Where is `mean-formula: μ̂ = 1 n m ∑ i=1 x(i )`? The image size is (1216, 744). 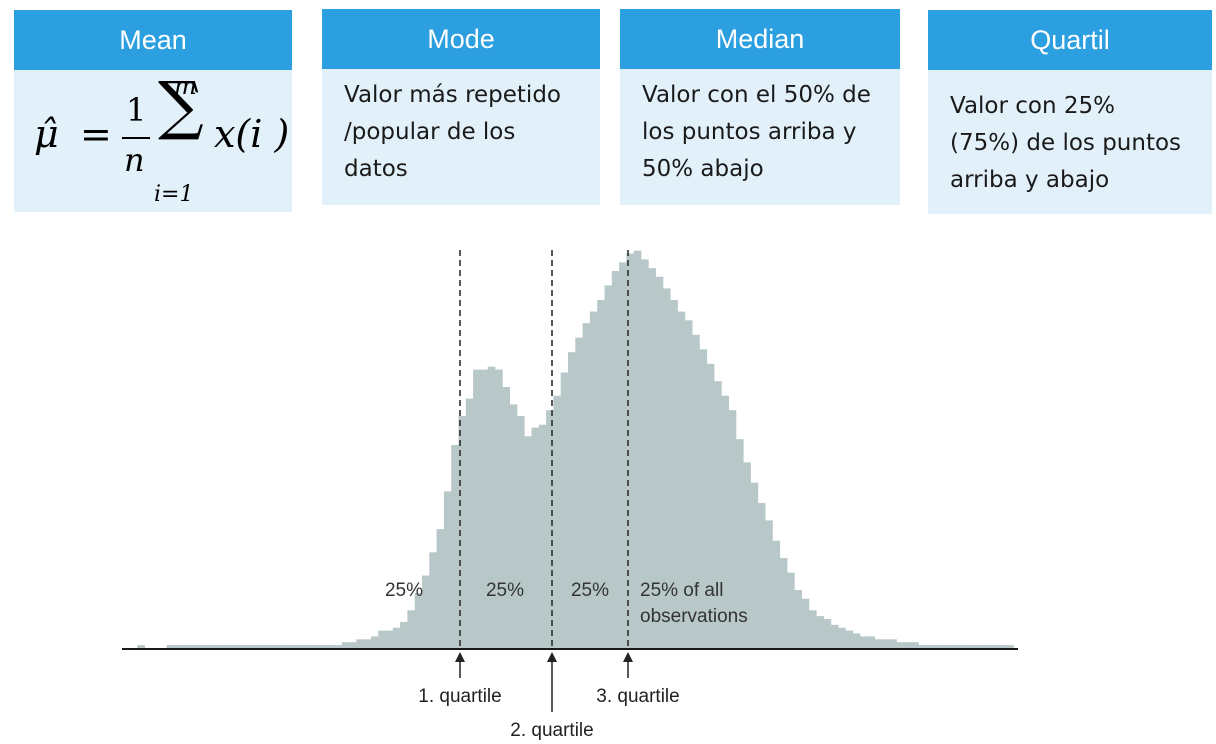 mean-formula: μ̂ = 1 n m ∑ i=1 x(i ) is located at coordinates (153, 141).